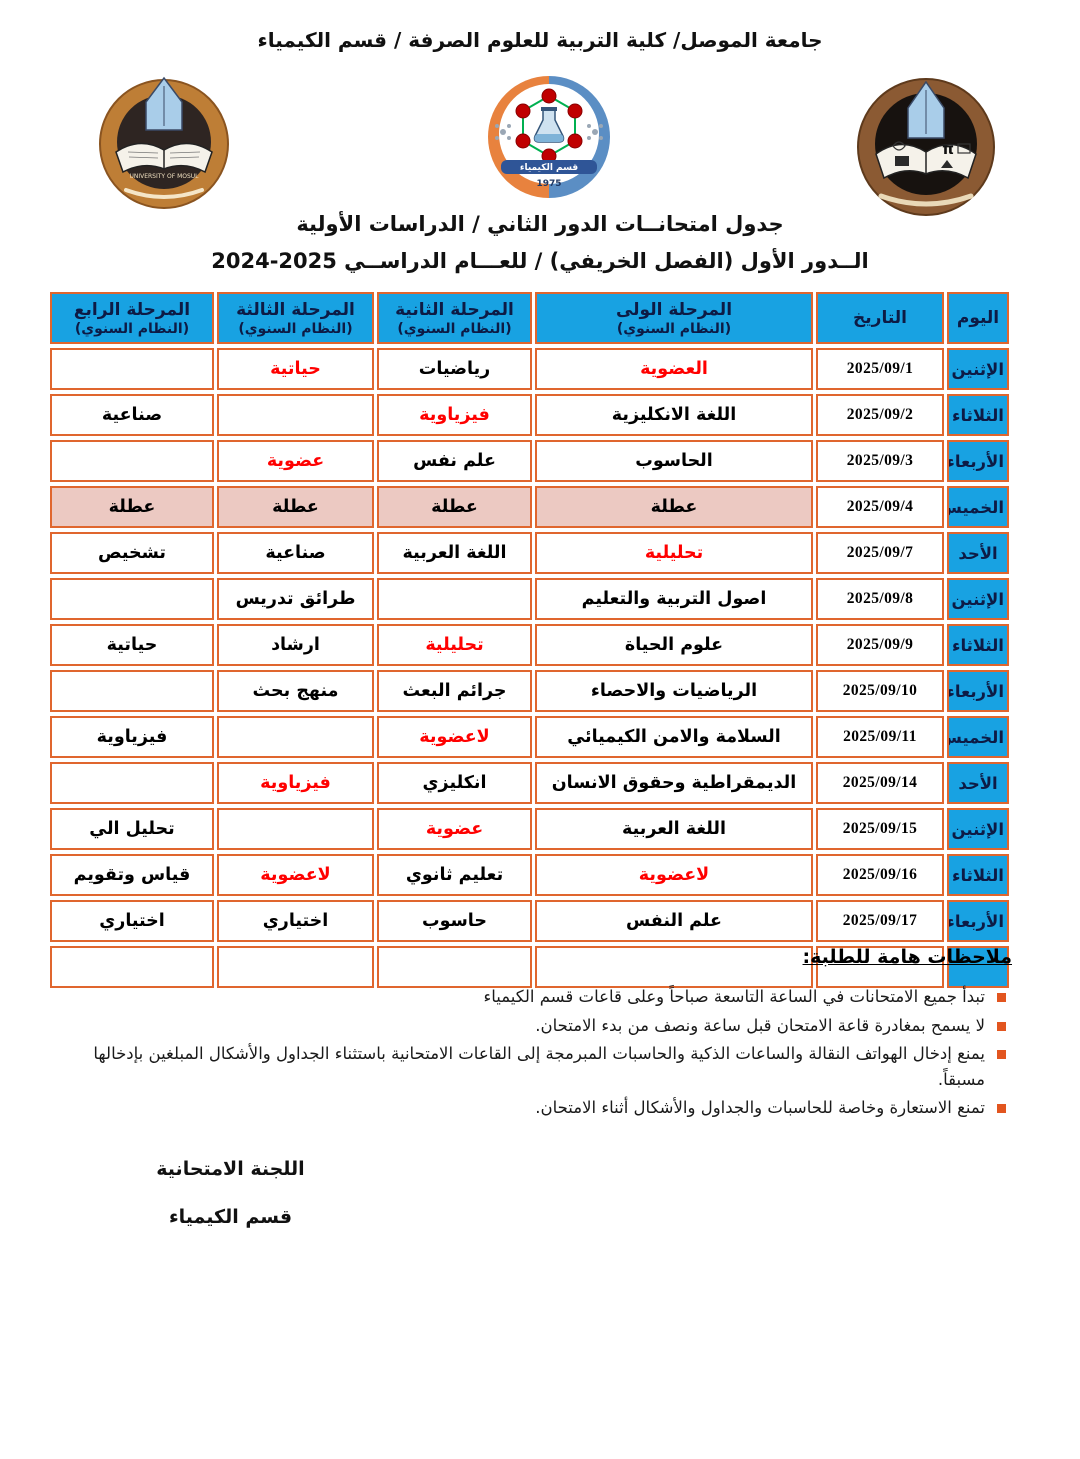  Describe the element at coordinates (549, 137) in the screenshot. I see `chemistry-department-logo-graphic: قسم الكيمياء 1975` at that location.